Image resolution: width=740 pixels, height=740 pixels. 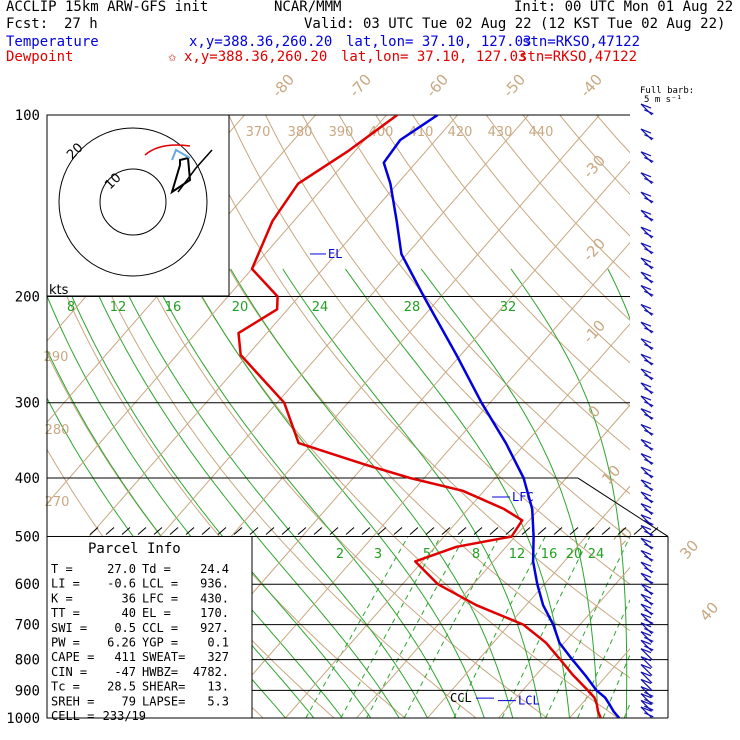 I want to click on init-time: Init: 00 UTC Mon 01 Aug 22, so click(x=624, y=7).